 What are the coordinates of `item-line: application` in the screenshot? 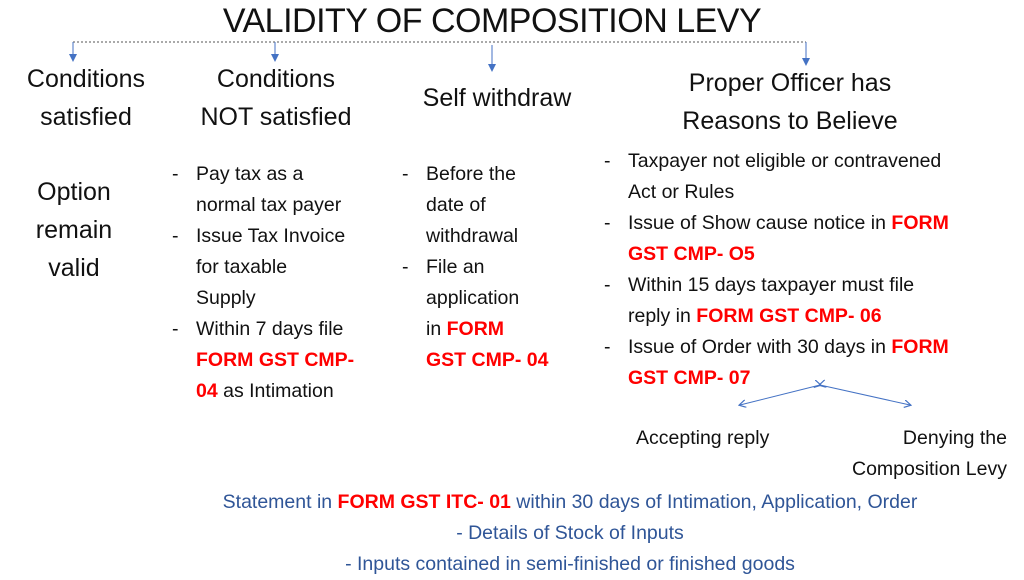 It's located at (487, 298).